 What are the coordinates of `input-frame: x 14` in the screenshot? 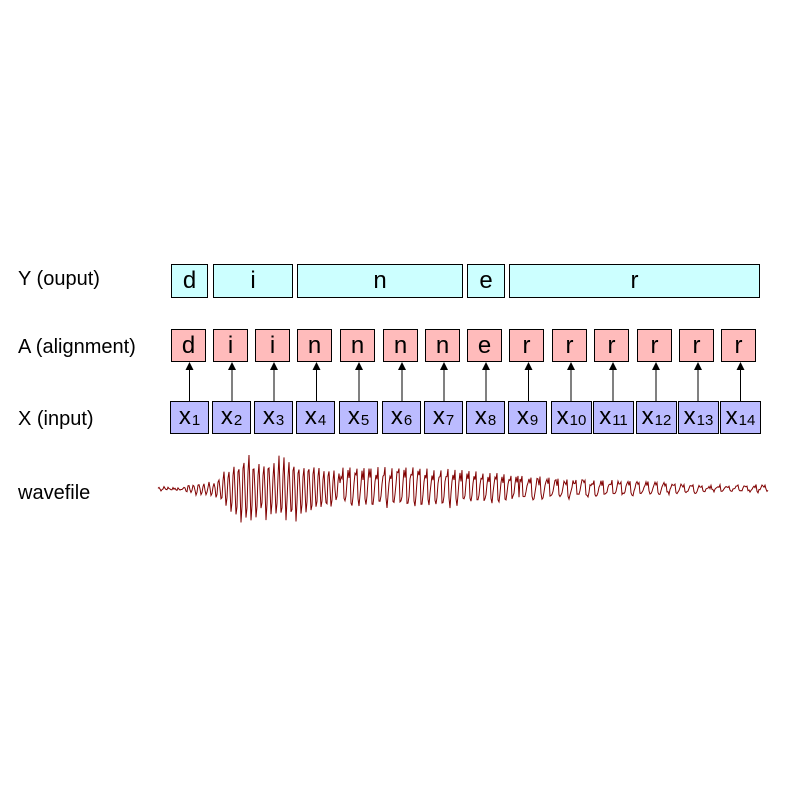 It's located at (740, 417).